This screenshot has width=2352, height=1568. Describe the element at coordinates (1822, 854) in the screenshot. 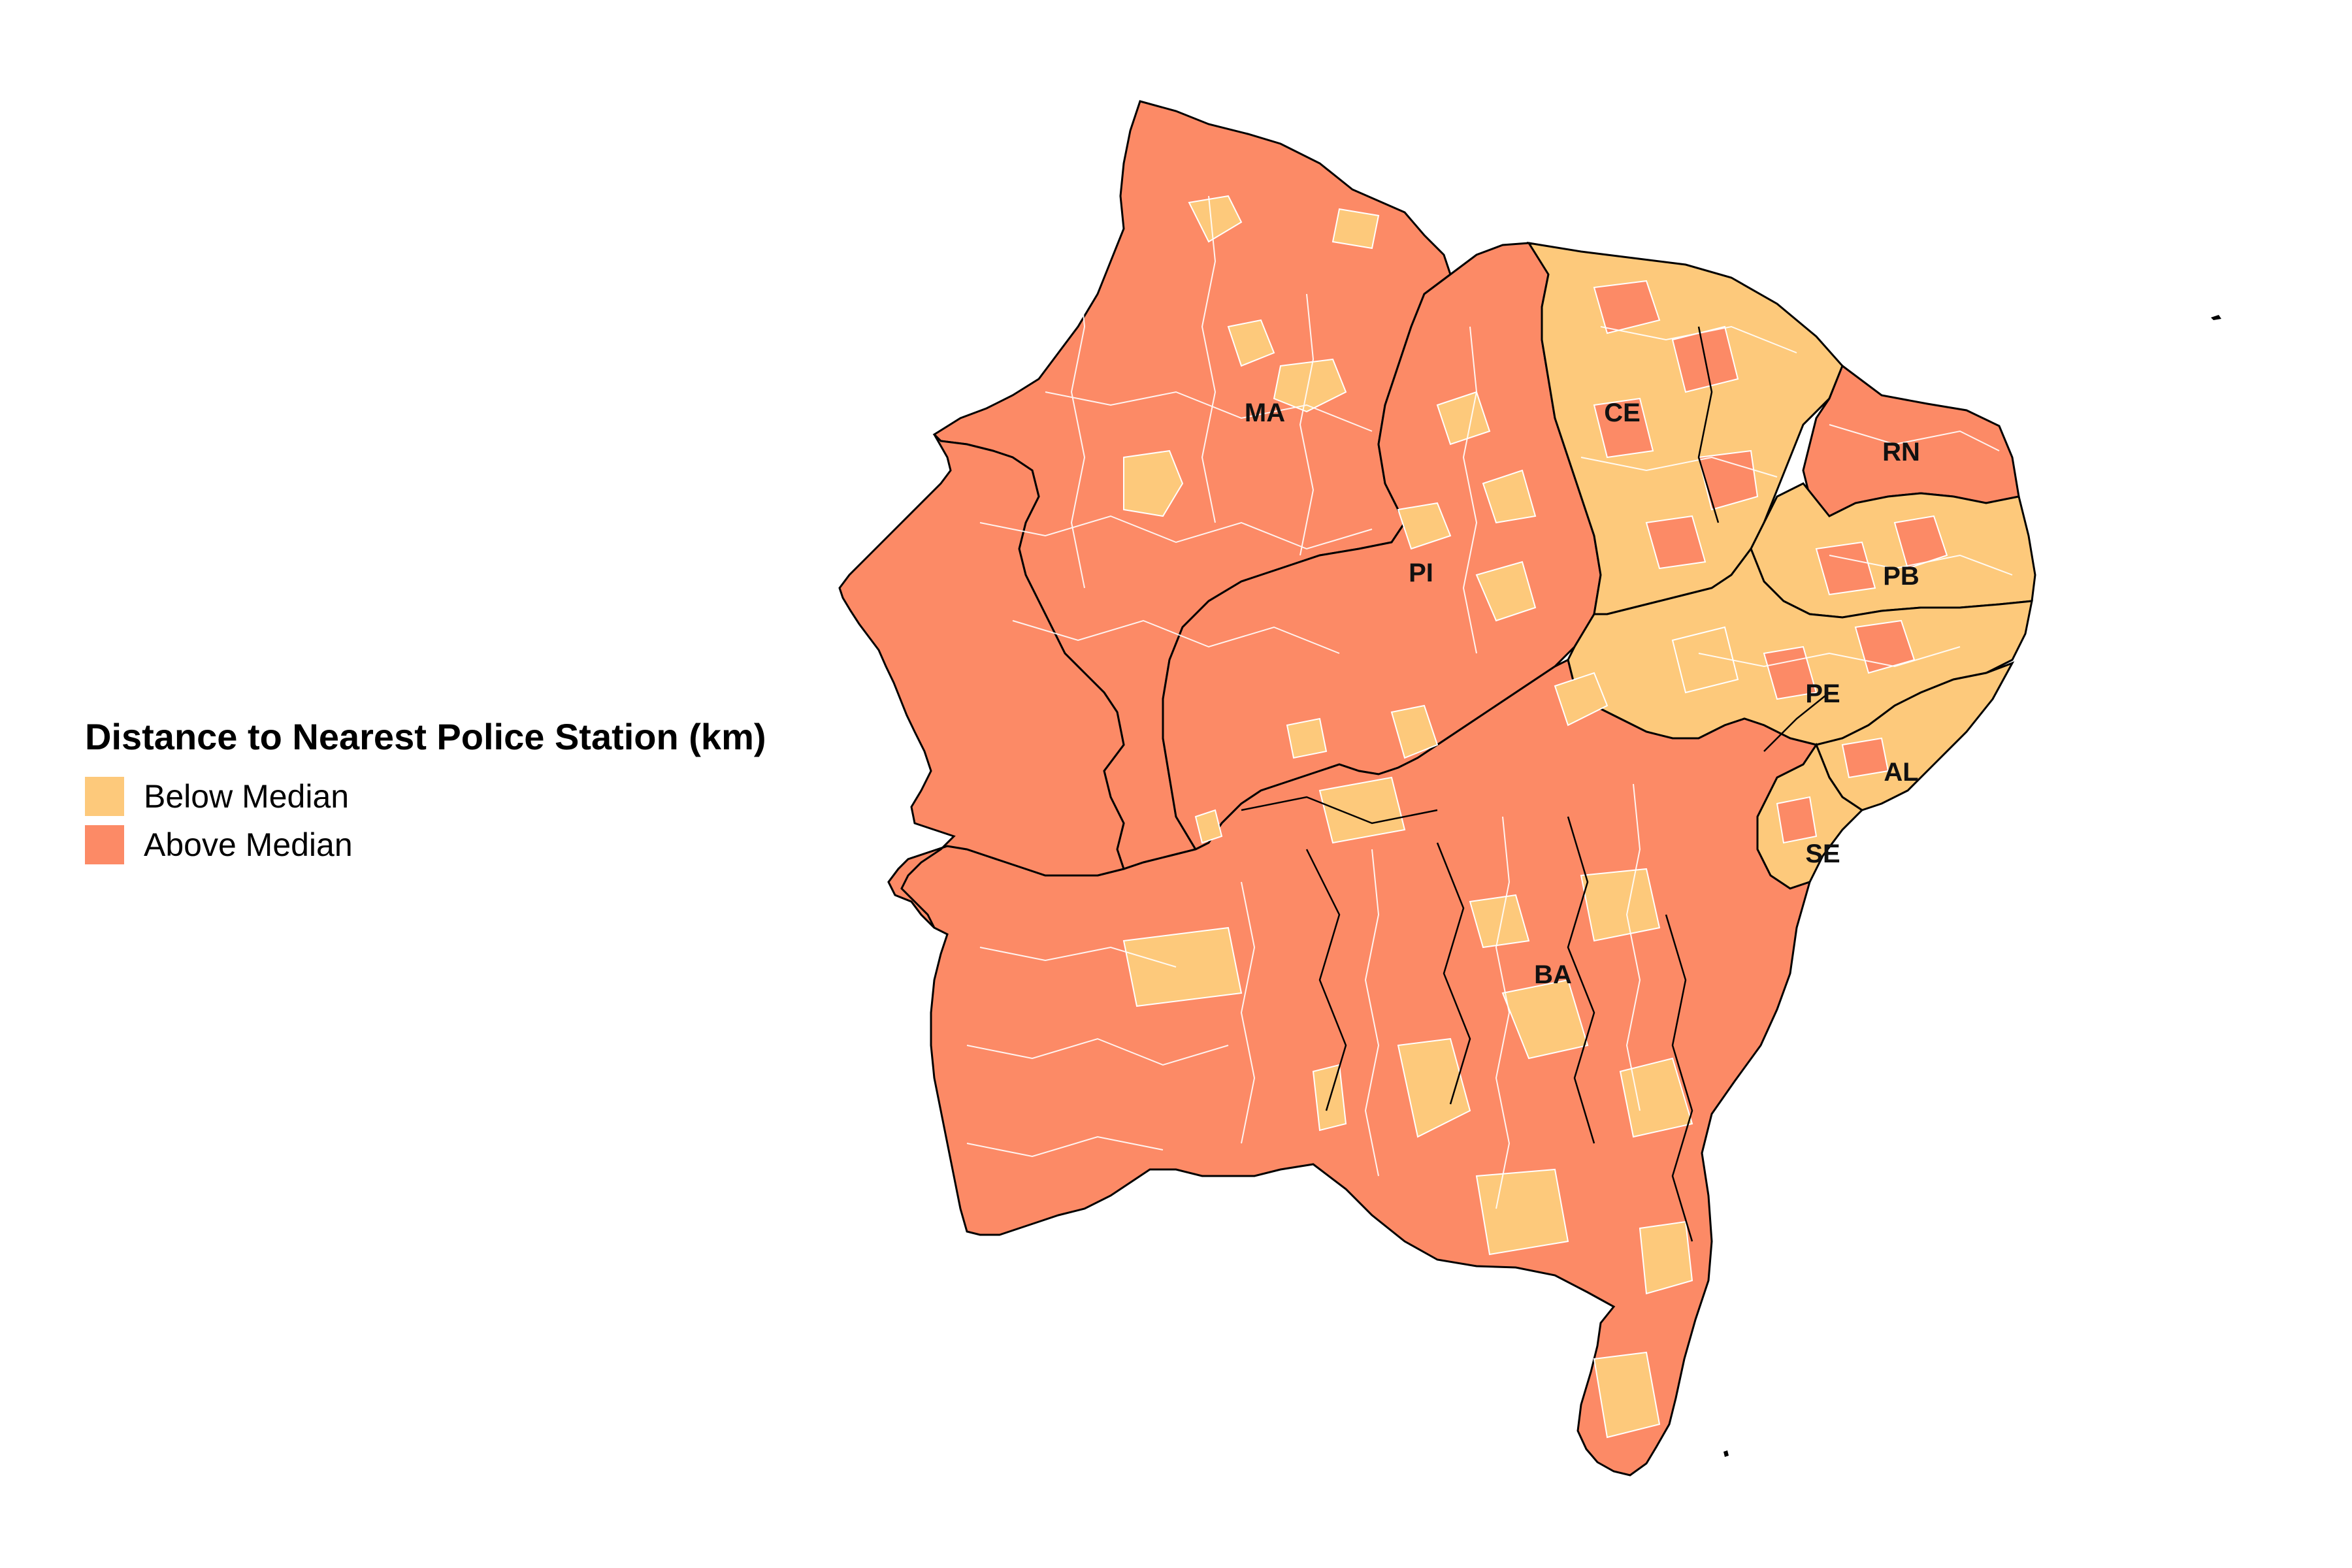

I see `state-label-se: SE` at that location.